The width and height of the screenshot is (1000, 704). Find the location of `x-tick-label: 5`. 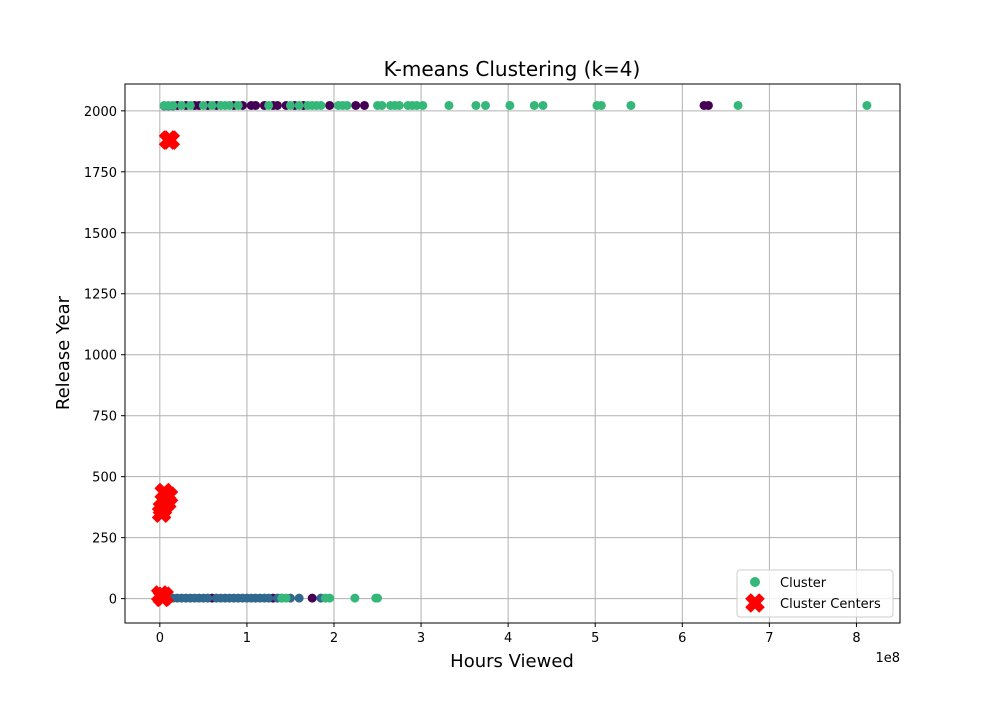

x-tick-label: 5 is located at coordinates (595, 638).